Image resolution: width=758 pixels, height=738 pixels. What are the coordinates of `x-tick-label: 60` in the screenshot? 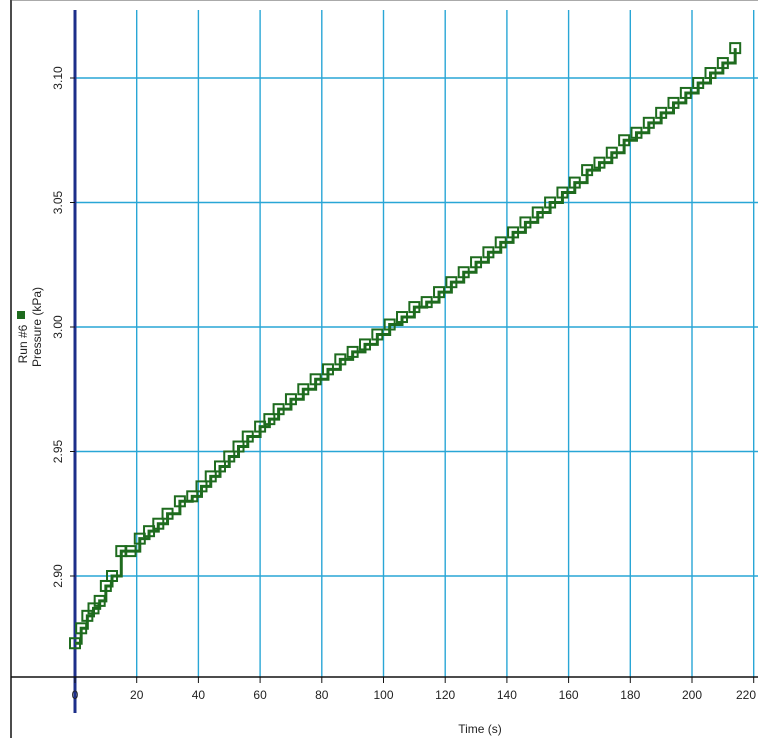 It's located at (260, 695).